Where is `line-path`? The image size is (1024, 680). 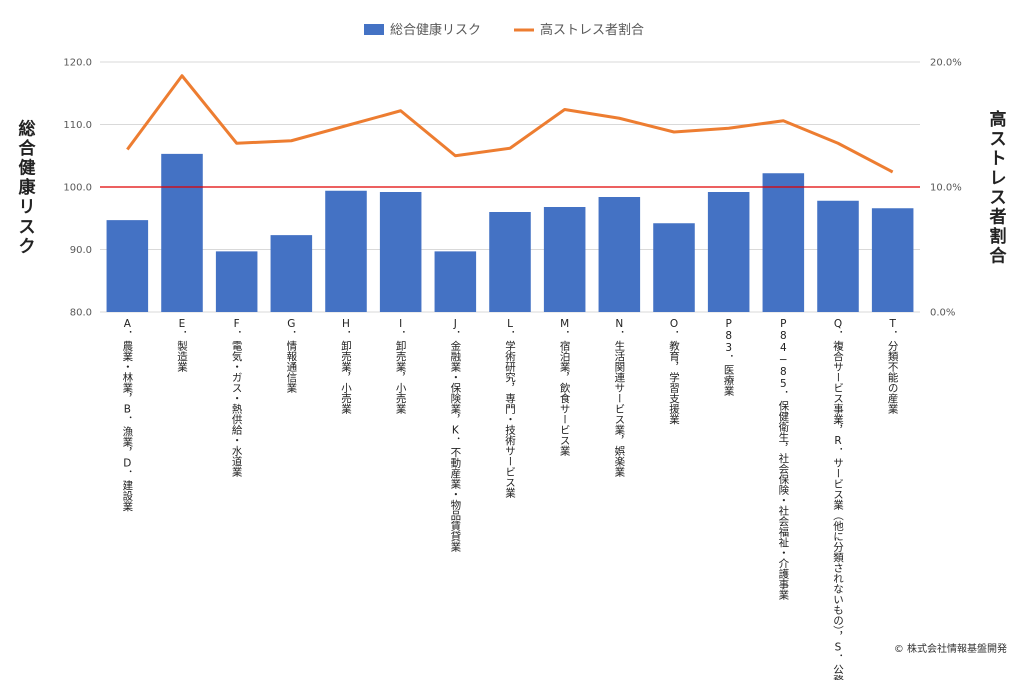 line-path is located at coordinates (510, 124).